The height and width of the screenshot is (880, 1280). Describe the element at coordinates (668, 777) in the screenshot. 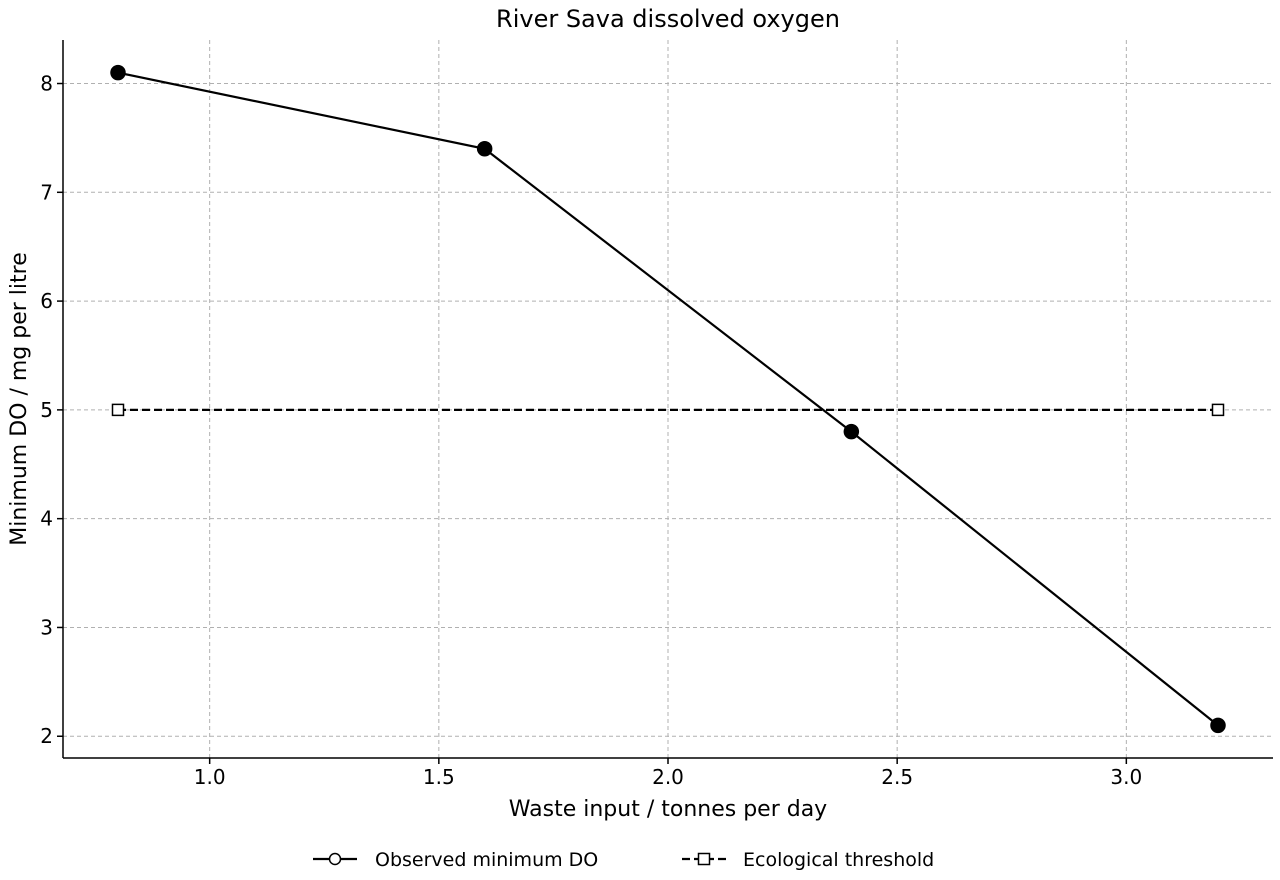

I see `x-tick-label: 2.0` at that location.